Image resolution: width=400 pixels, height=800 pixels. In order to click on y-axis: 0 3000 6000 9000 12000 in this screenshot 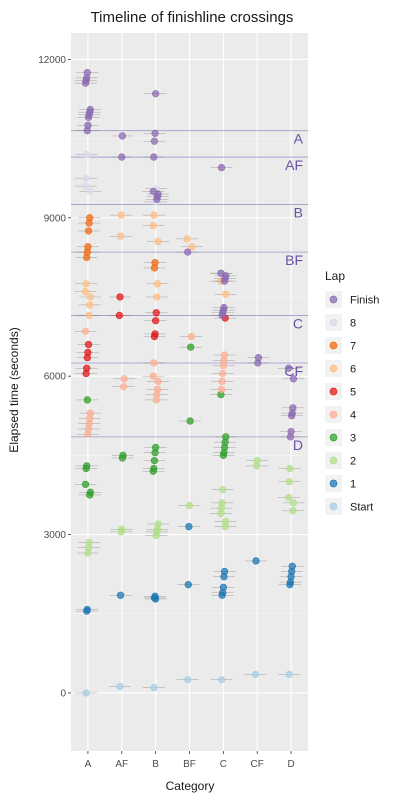, I will do `click(54, 377)`.